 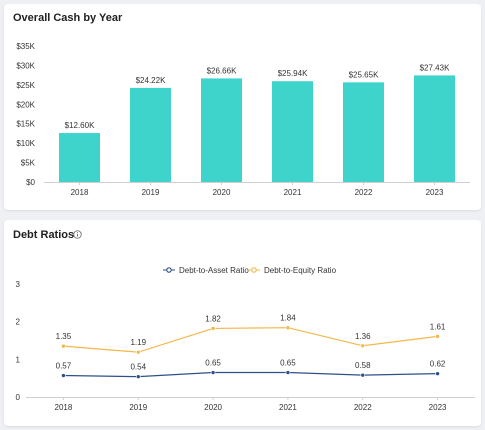 I want to click on bar-data-label: $26.66K, so click(x=222, y=70).